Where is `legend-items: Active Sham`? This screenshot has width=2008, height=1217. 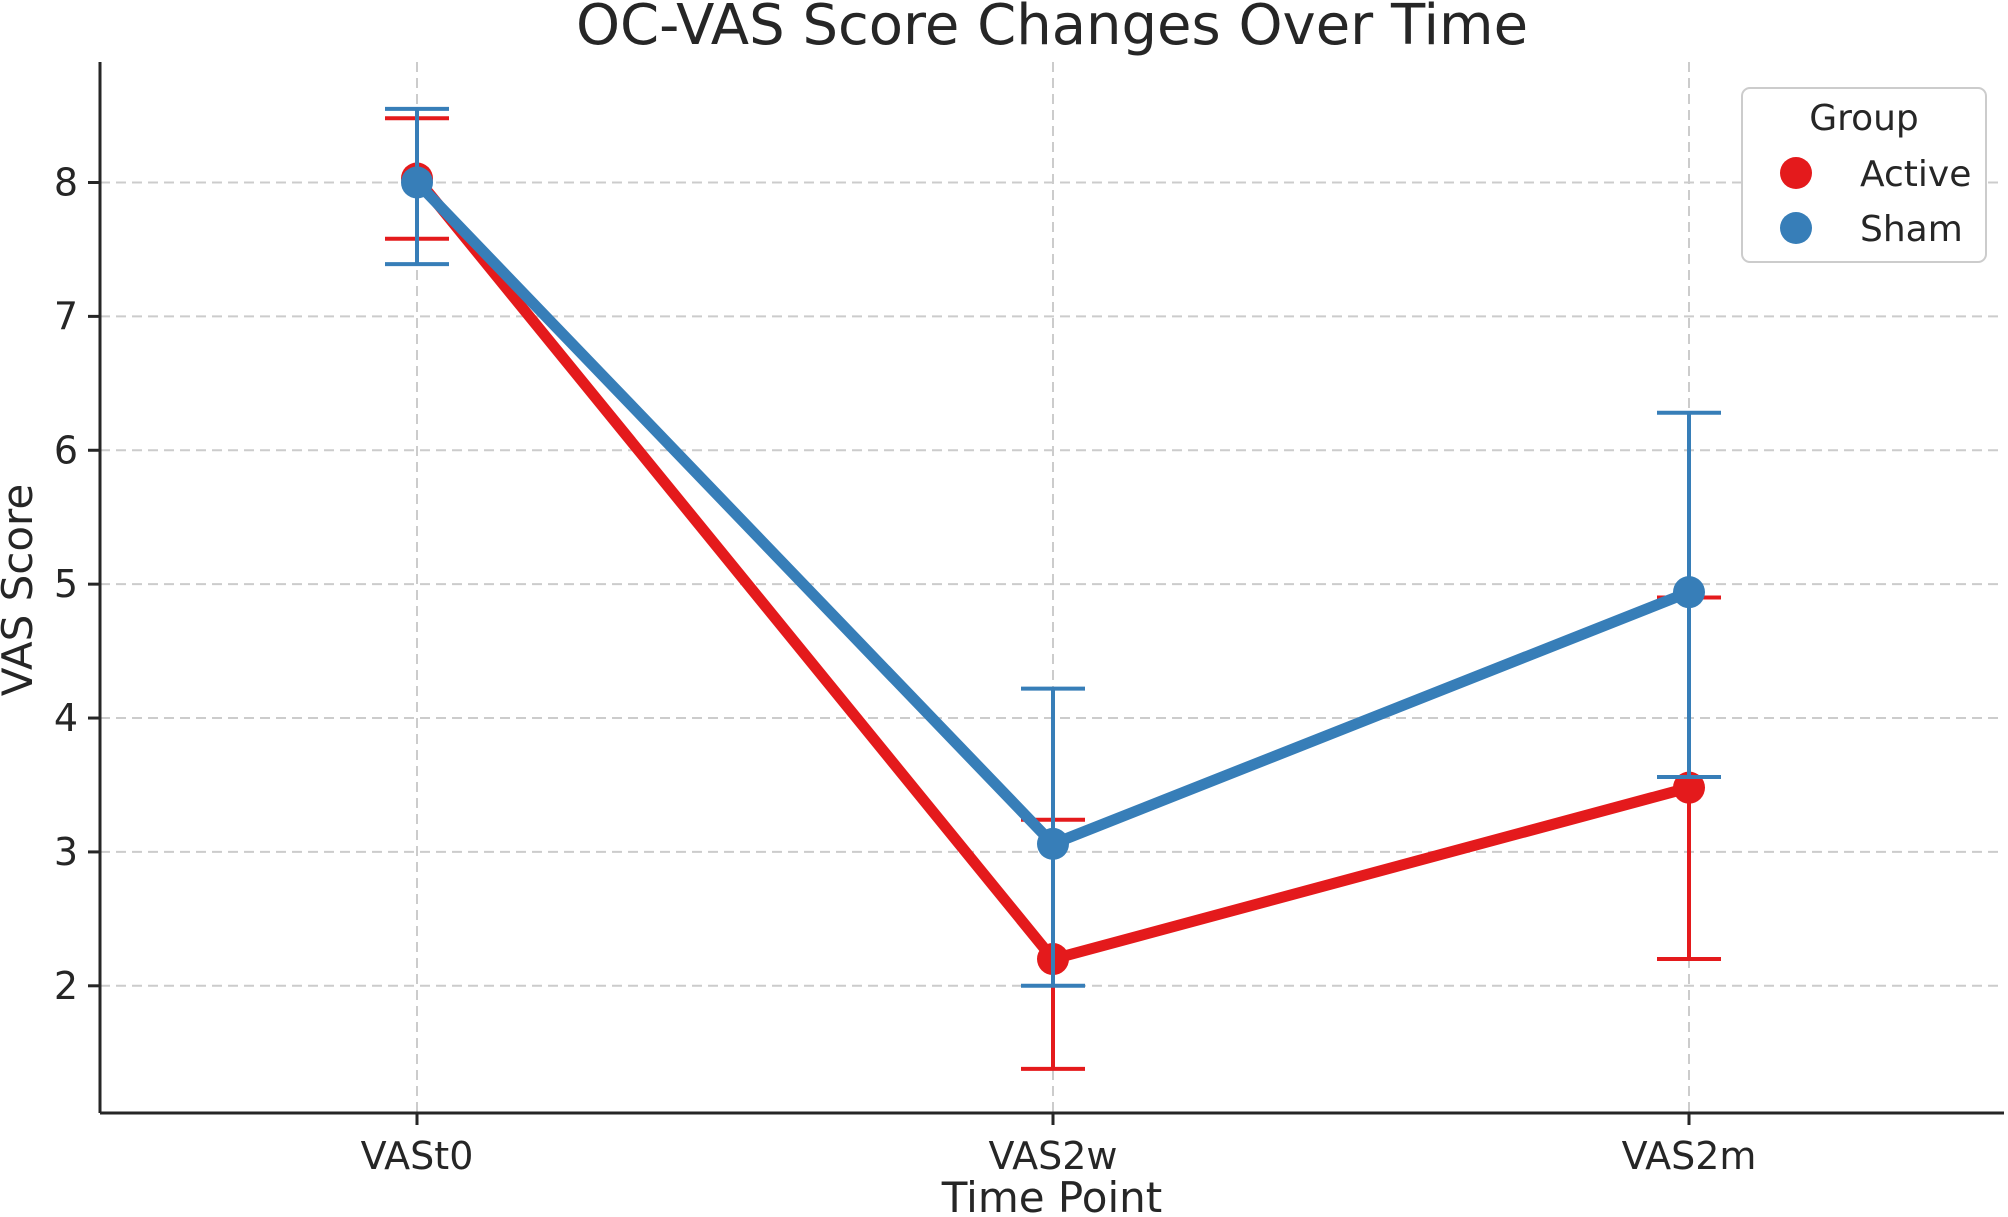
legend-items: Active Sham is located at coordinates (1875, 202).